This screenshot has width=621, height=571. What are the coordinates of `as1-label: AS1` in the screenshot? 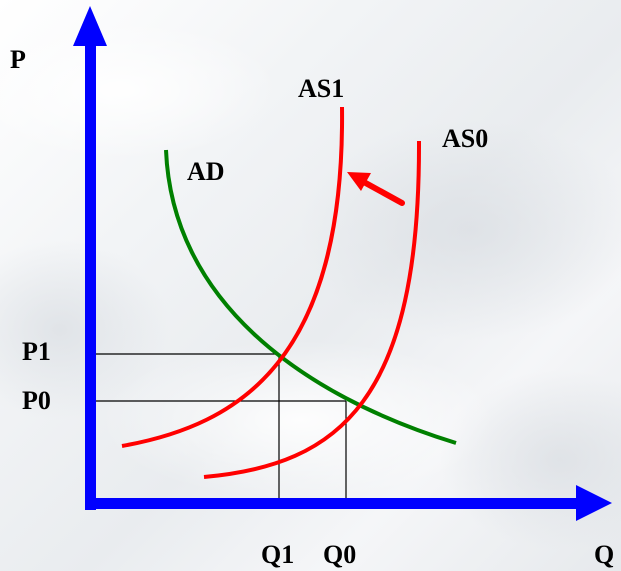 It's located at (321, 88).